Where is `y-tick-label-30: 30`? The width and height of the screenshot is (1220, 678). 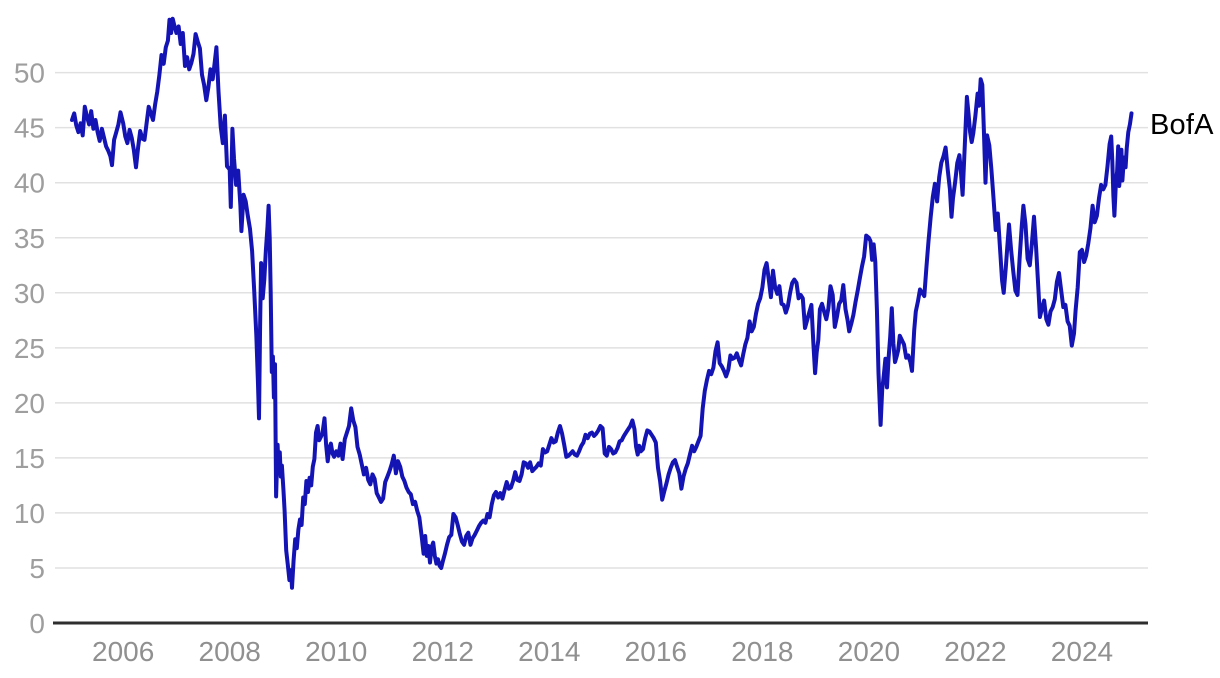
y-tick-label-30: 30 is located at coordinates (29, 293).